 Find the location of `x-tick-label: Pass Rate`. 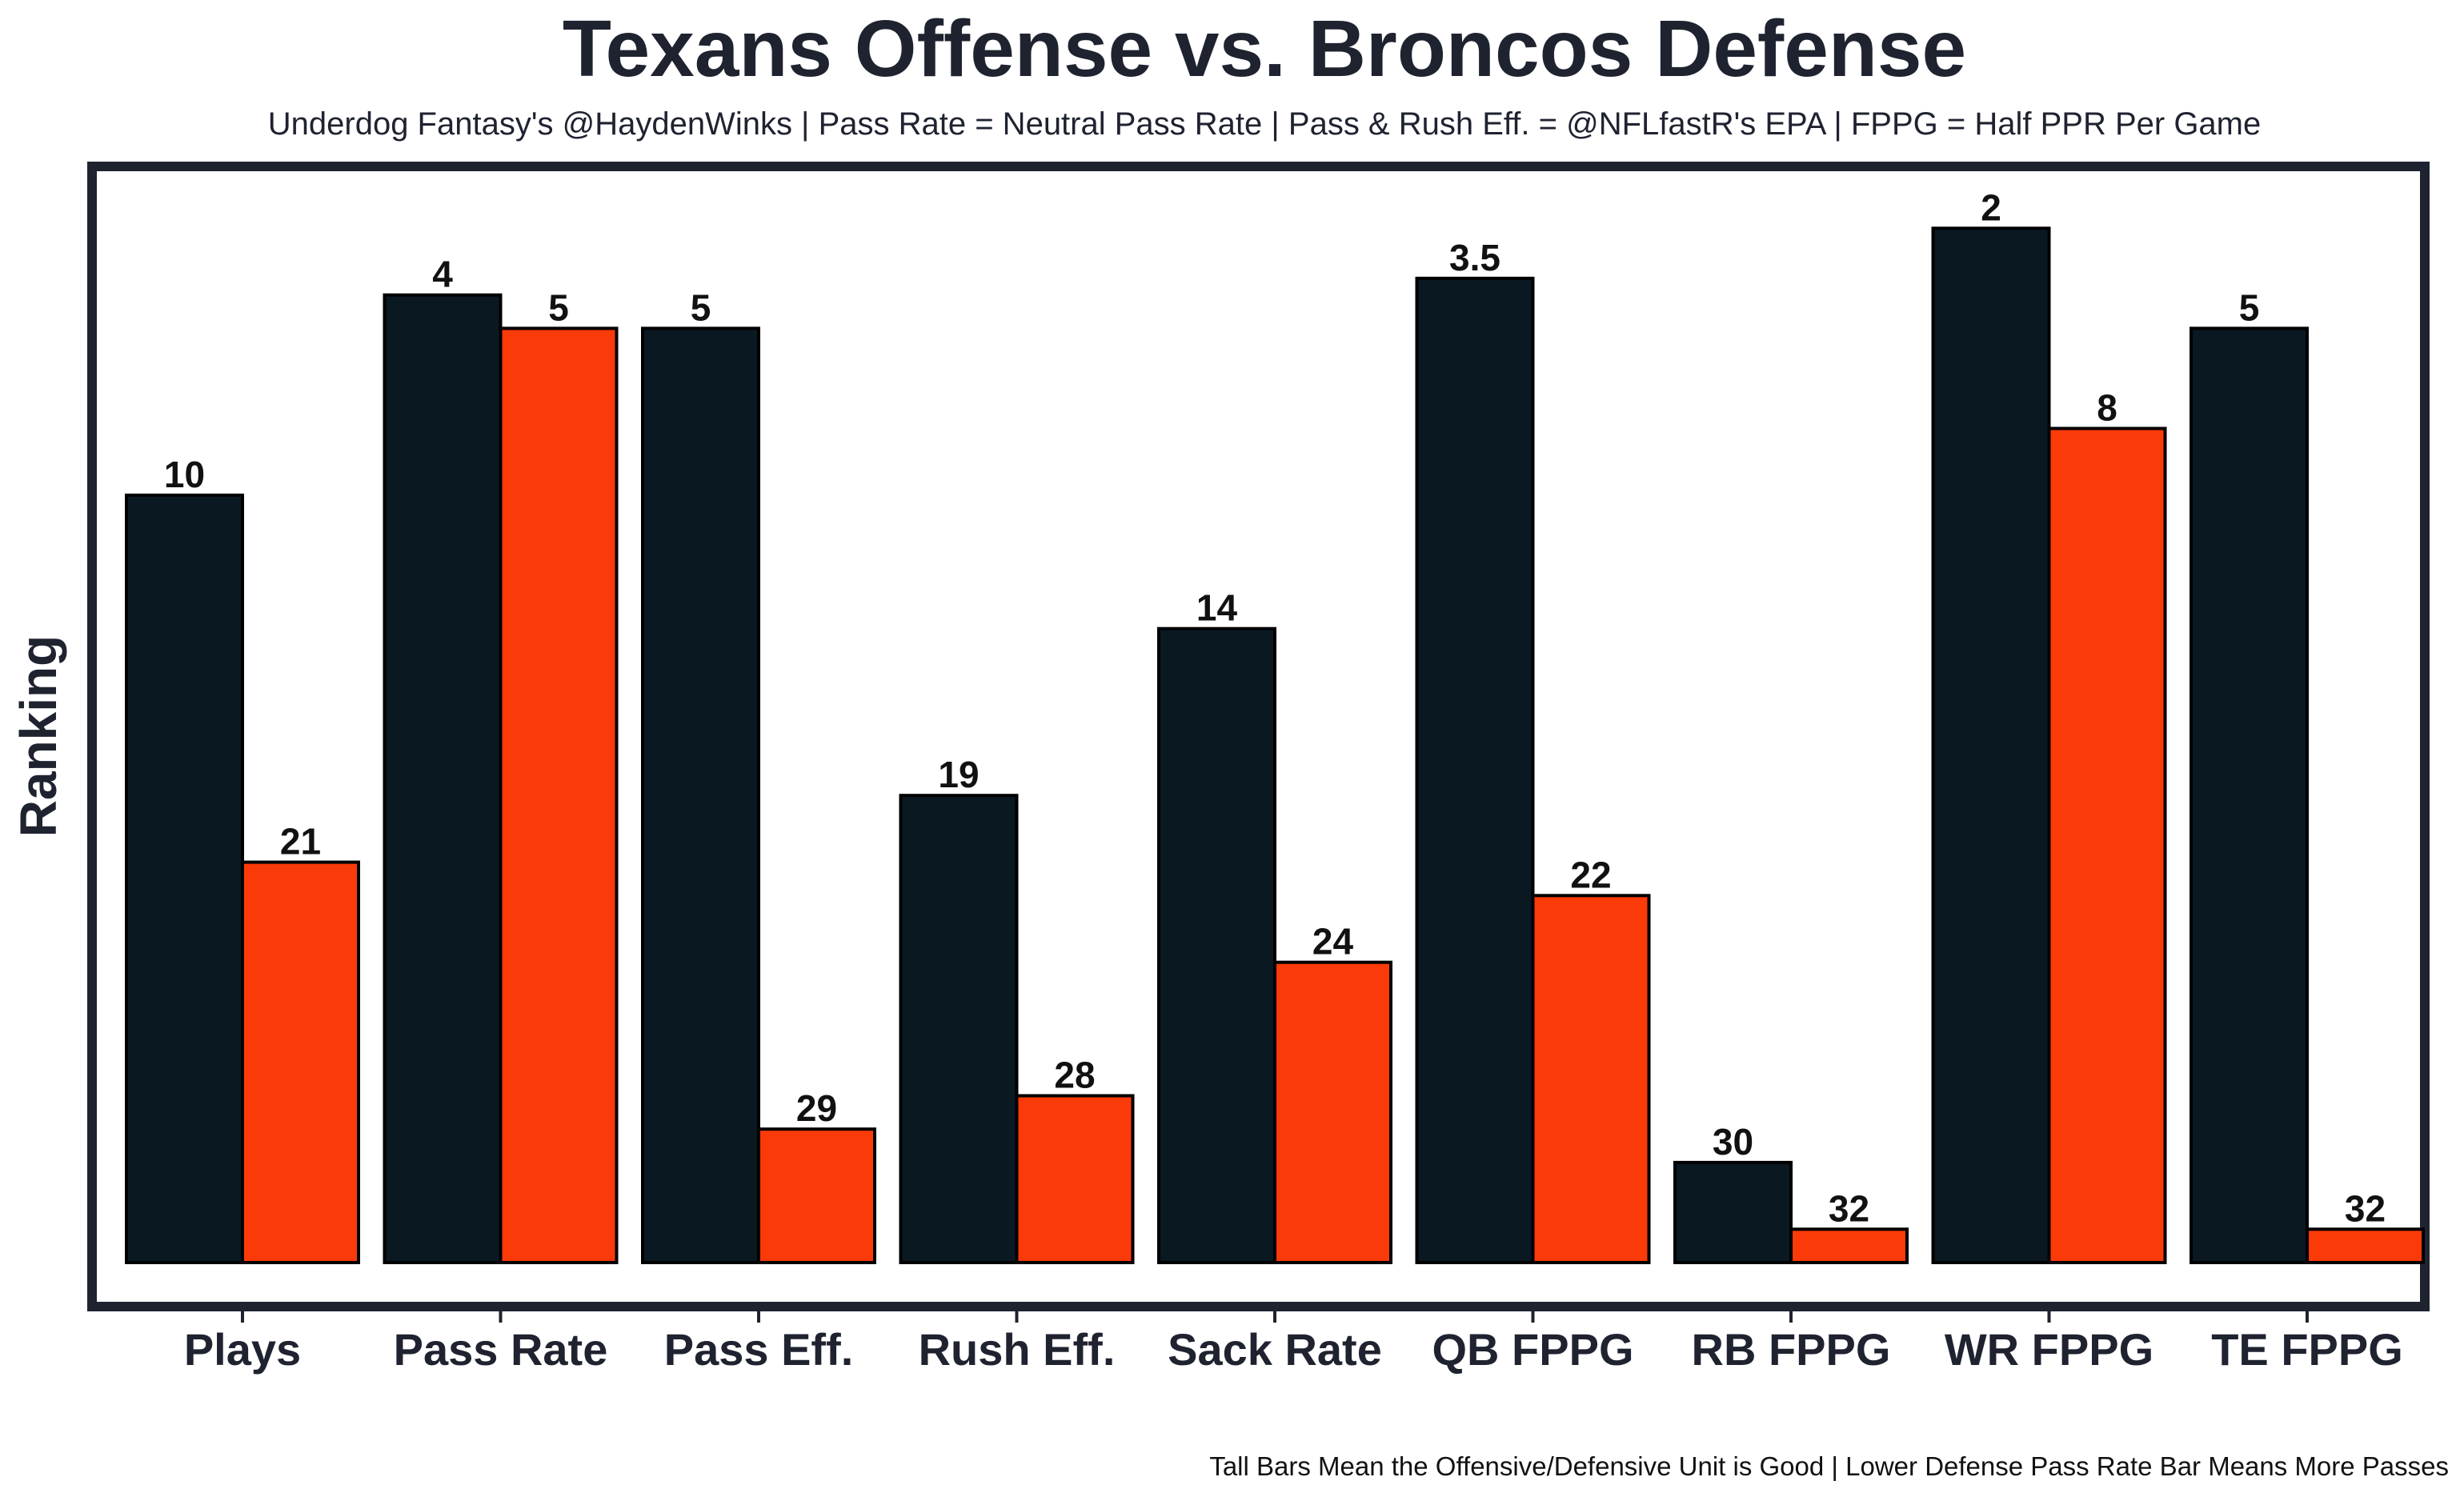

x-tick-label: Pass Rate is located at coordinates (501, 1349).